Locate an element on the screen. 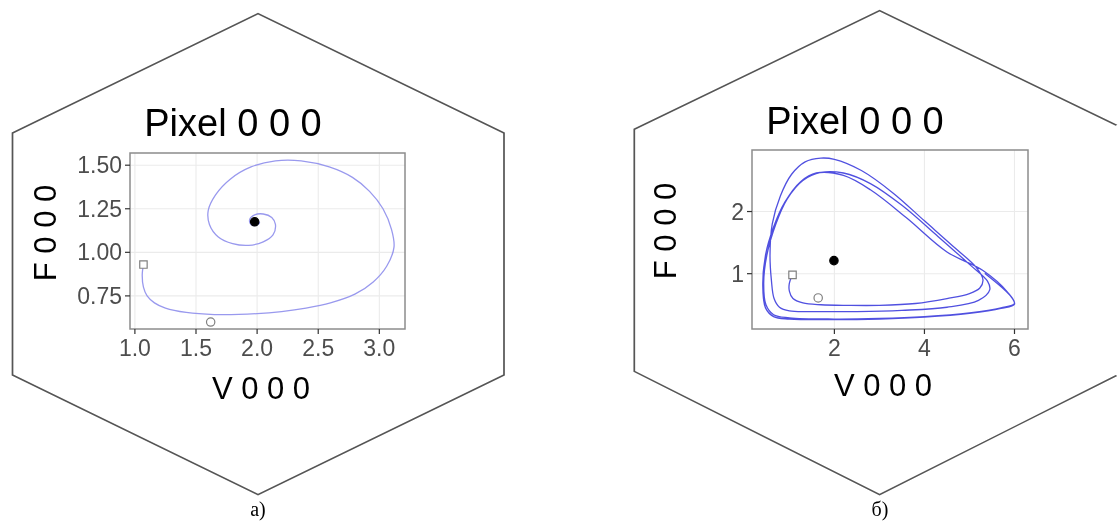 The image size is (1118, 528). y-tick-label: 1.00 is located at coordinates (99, 252).